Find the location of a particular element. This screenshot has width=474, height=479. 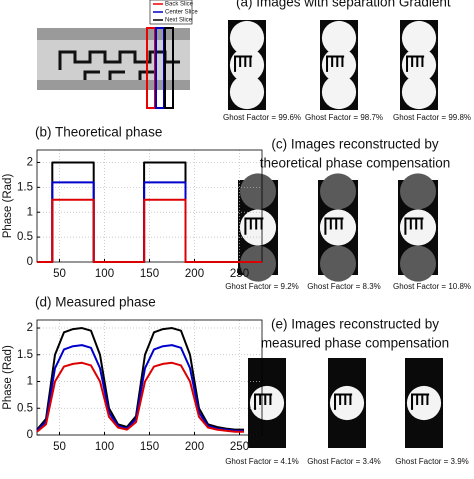

ghost-factor: Ghost Factor = 9.2% is located at coordinates (262, 286).